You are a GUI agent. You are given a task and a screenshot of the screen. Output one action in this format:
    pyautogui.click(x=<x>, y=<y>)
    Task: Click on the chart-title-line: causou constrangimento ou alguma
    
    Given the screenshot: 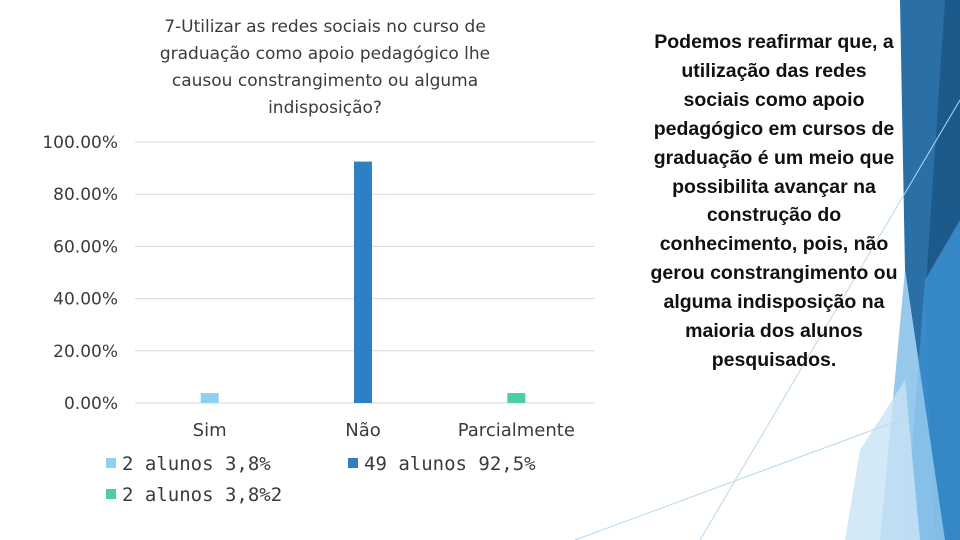 What is the action you would take?
    pyautogui.click(x=325, y=81)
    